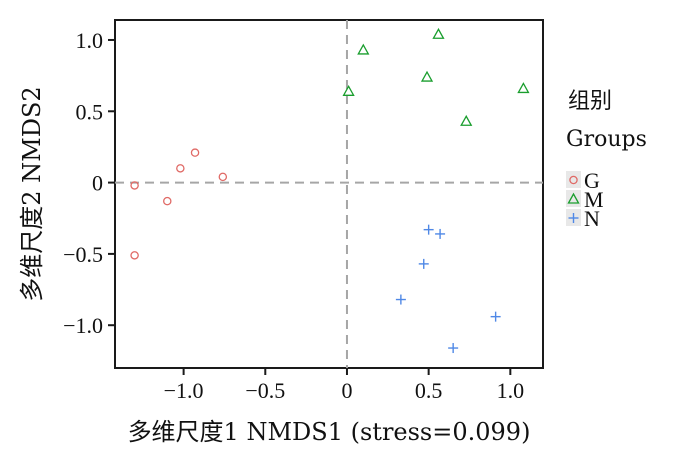 The image size is (700, 451). What do you see at coordinates (573, 218) in the screenshot?
I see `legend-marker-n` at bounding box center [573, 218].